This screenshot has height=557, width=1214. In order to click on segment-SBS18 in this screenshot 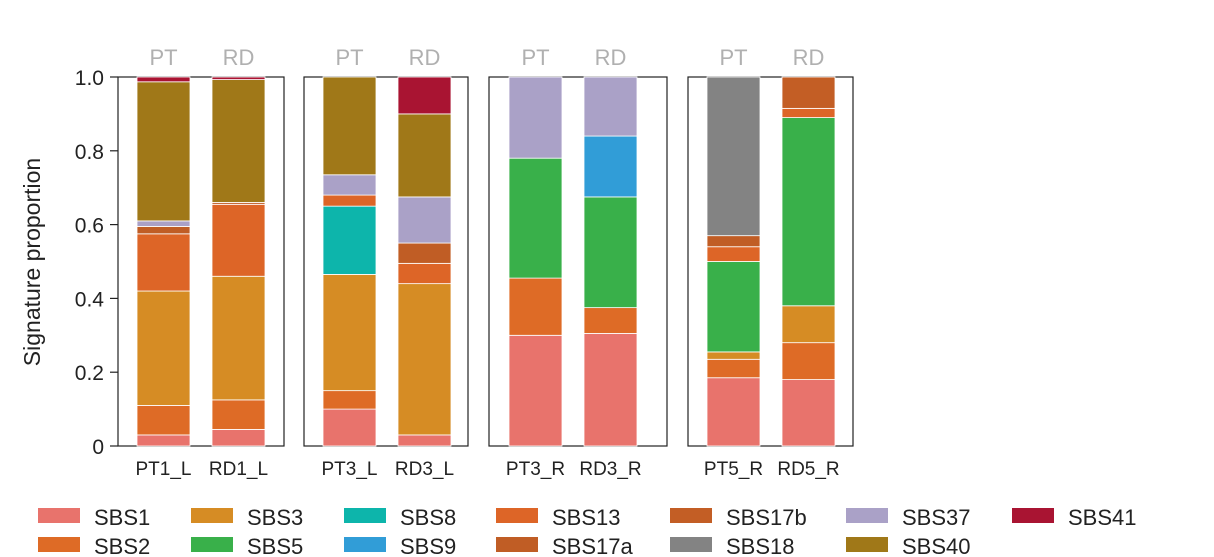, I will do `click(733, 156)`.